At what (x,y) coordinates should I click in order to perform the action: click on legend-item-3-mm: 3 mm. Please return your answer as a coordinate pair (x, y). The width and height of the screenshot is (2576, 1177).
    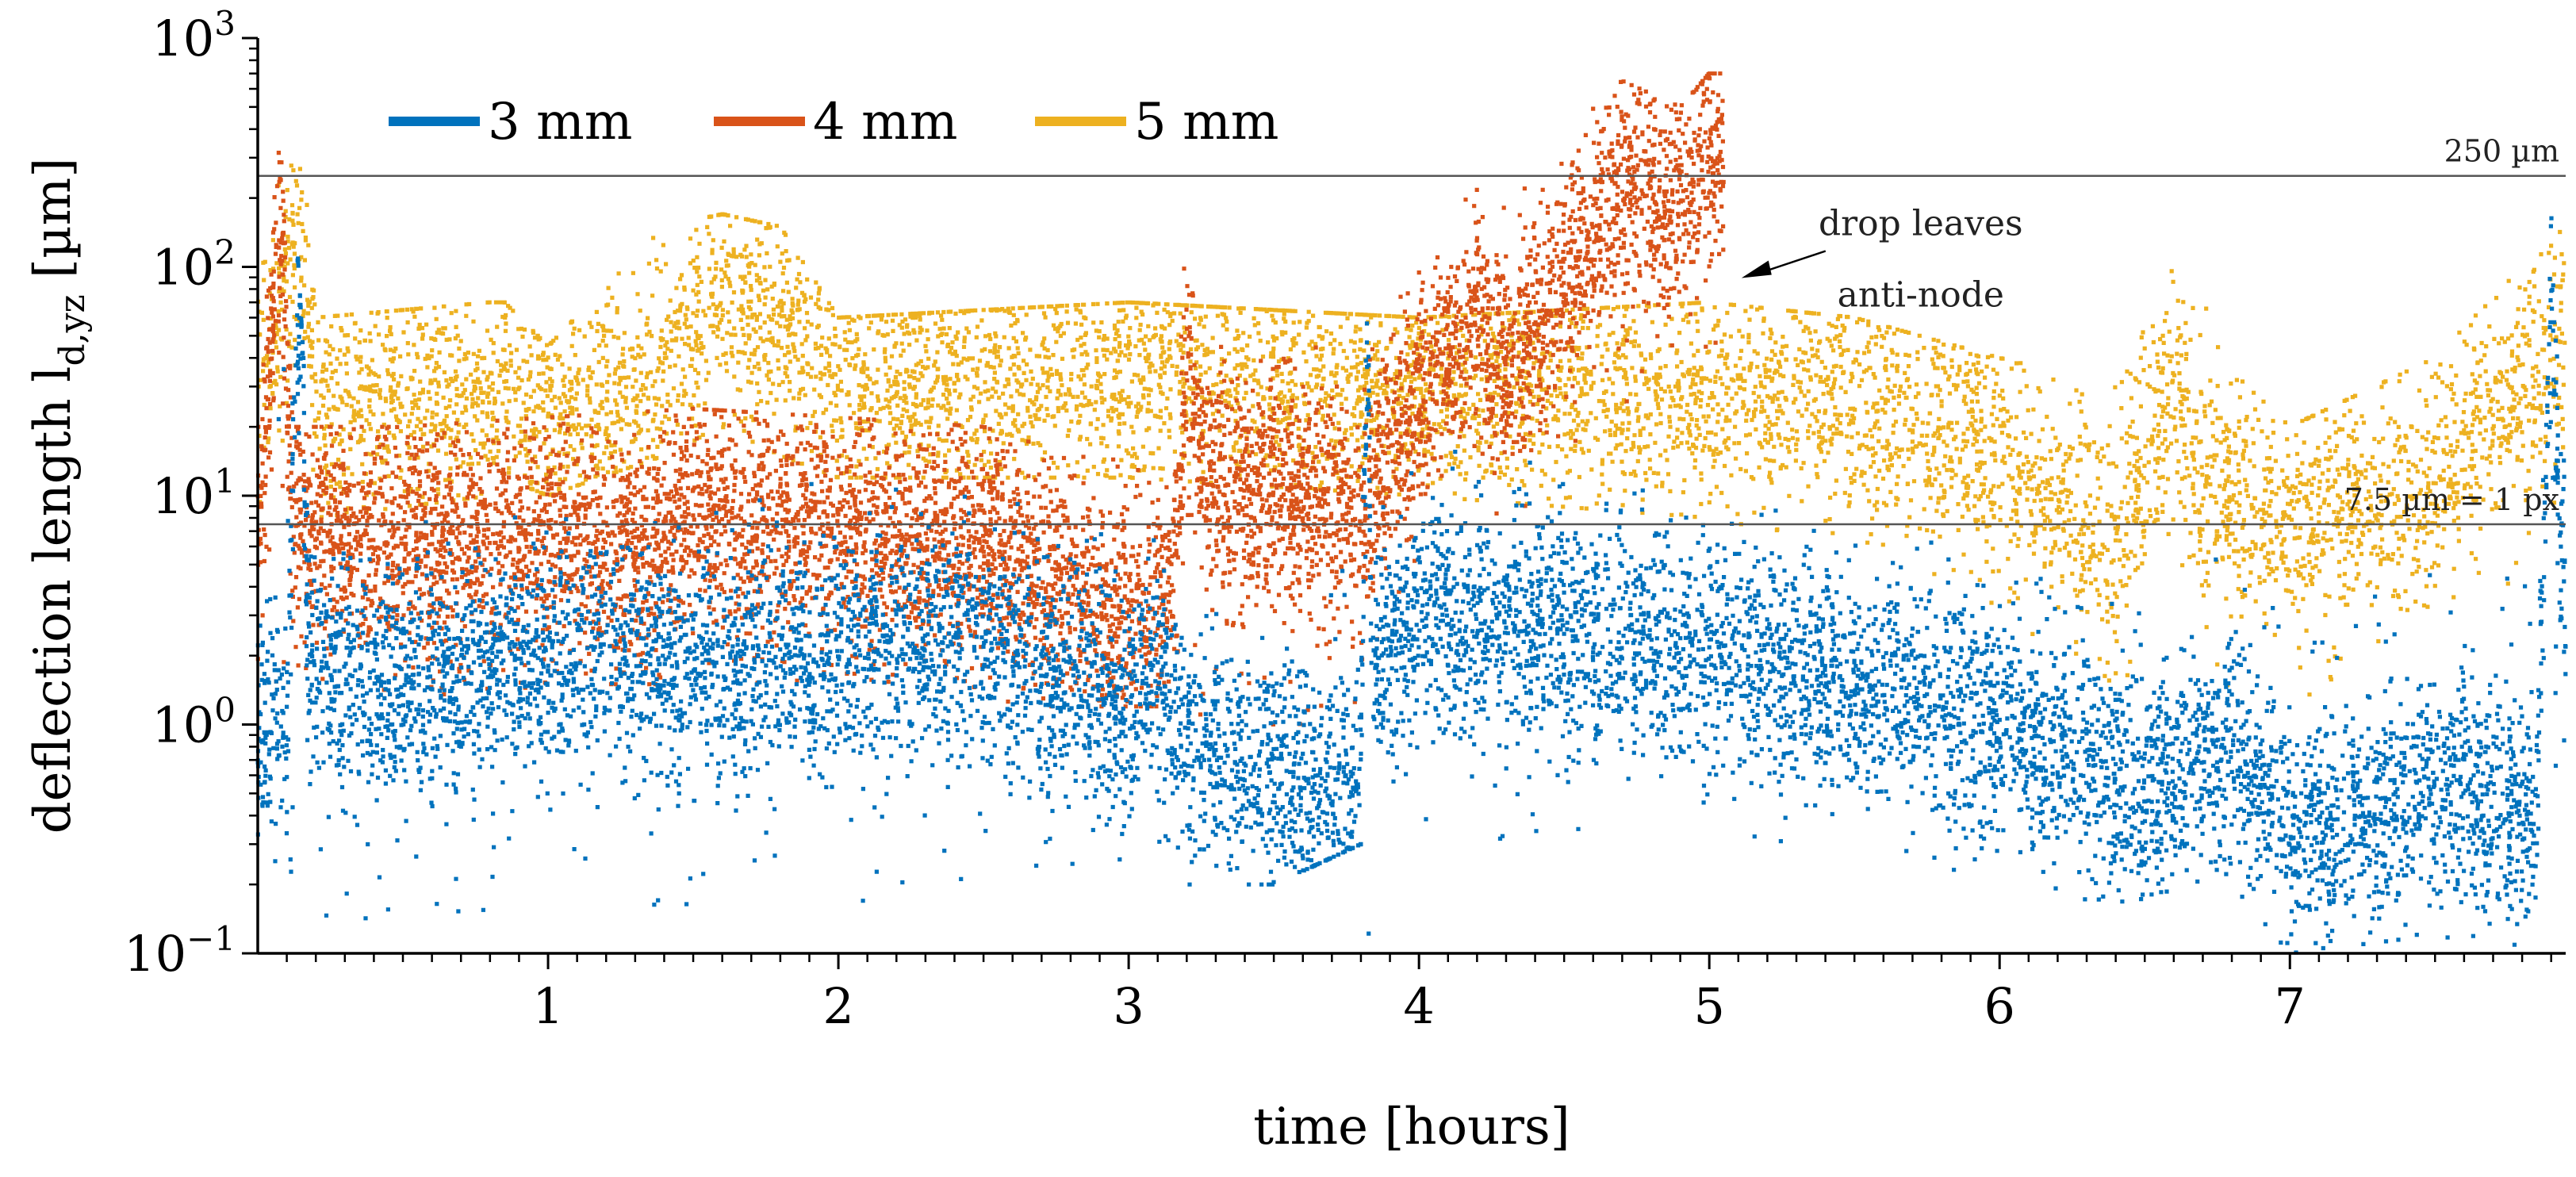
    Looking at the image, I should click on (510, 122).